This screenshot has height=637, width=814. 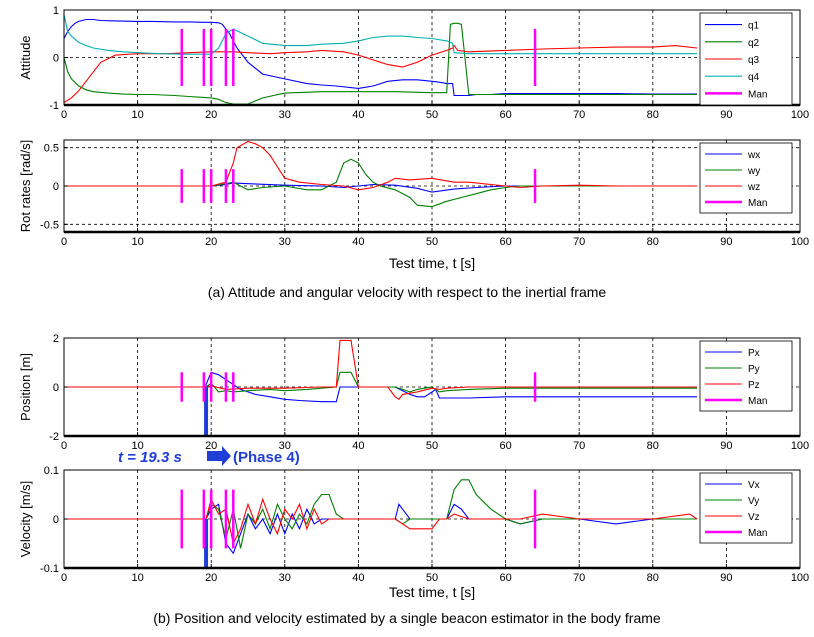 I want to click on arrow-icon, so click(x=219, y=456).